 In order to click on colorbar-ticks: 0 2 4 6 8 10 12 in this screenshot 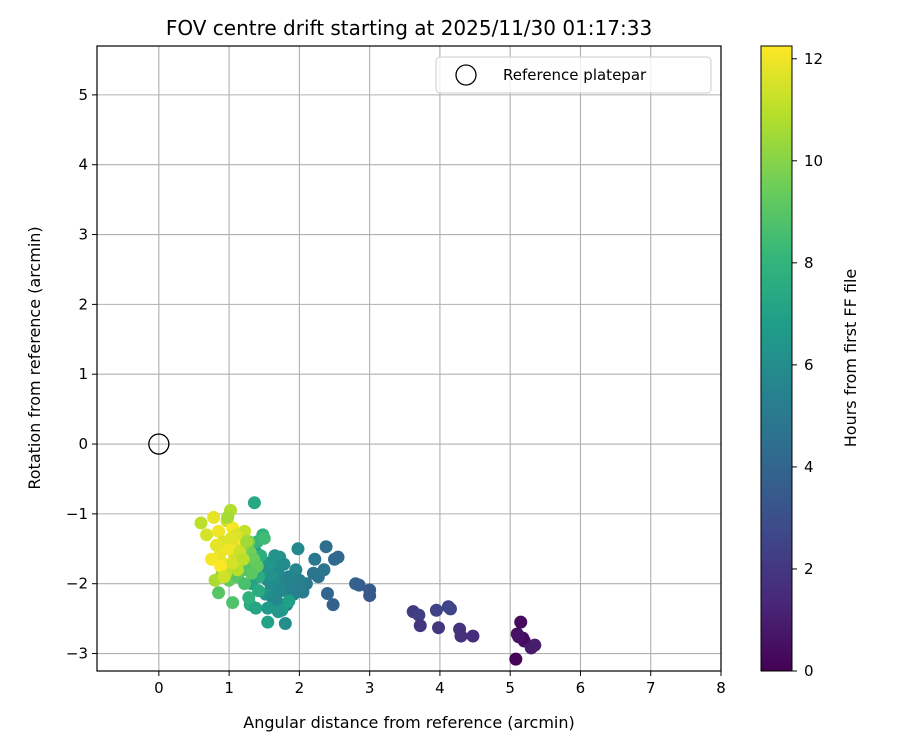, I will do `click(807, 365)`.